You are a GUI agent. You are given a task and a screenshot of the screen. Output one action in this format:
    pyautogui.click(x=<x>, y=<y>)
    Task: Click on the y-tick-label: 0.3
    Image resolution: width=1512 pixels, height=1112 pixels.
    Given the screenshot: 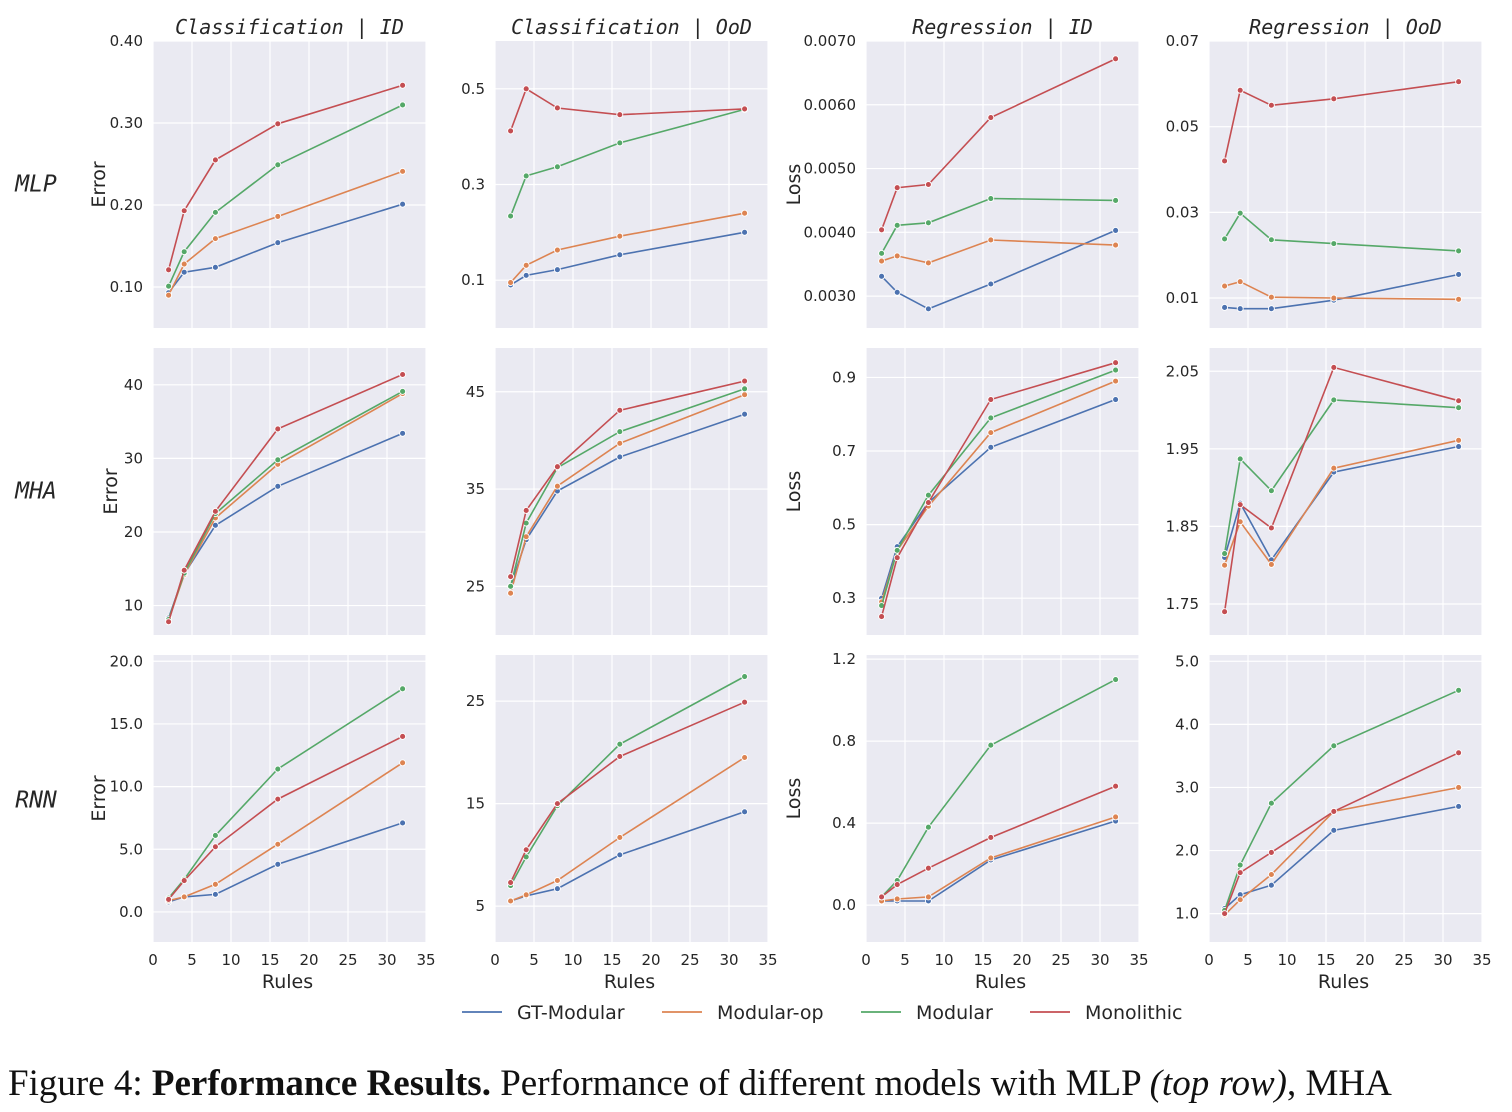 What is the action you would take?
    pyautogui.click(x=473, y=185)
    